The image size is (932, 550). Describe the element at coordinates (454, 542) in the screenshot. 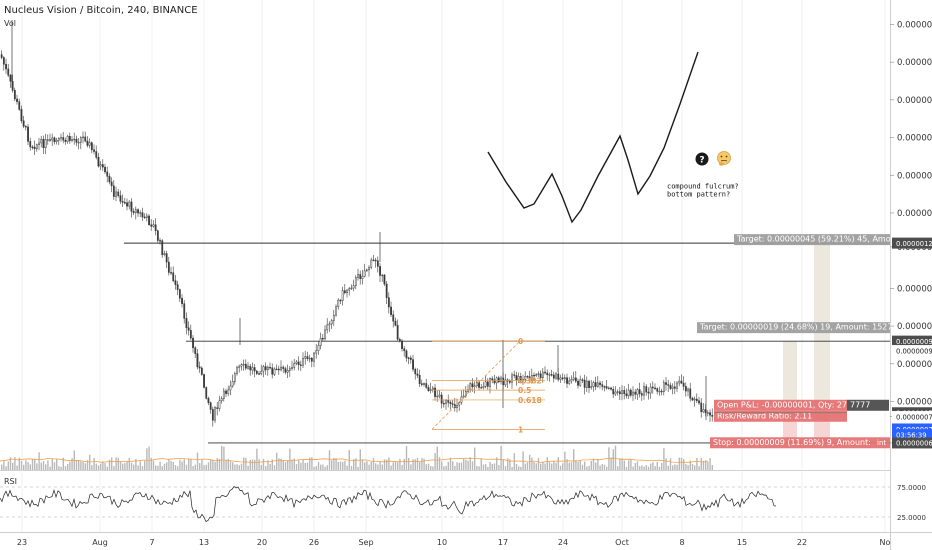

I see `time-axis: 23 Aug 7 13 20 26 Sep 10 17 24 Oct 8 15 22 No` at that location.